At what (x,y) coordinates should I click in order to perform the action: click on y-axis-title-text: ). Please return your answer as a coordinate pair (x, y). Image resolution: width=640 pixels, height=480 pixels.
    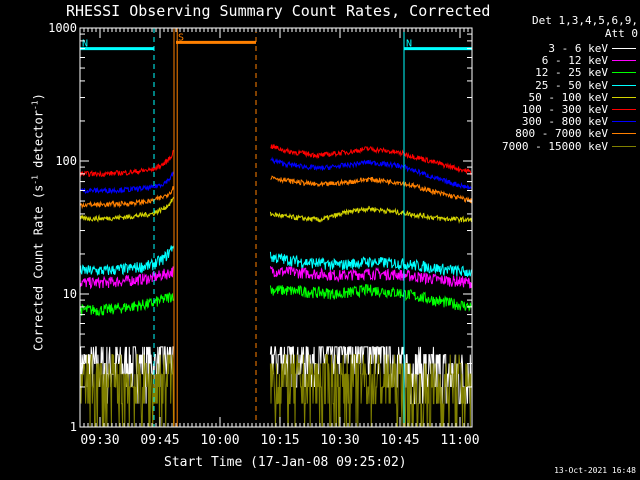
    Looking at the image, I should click on (38, 97).